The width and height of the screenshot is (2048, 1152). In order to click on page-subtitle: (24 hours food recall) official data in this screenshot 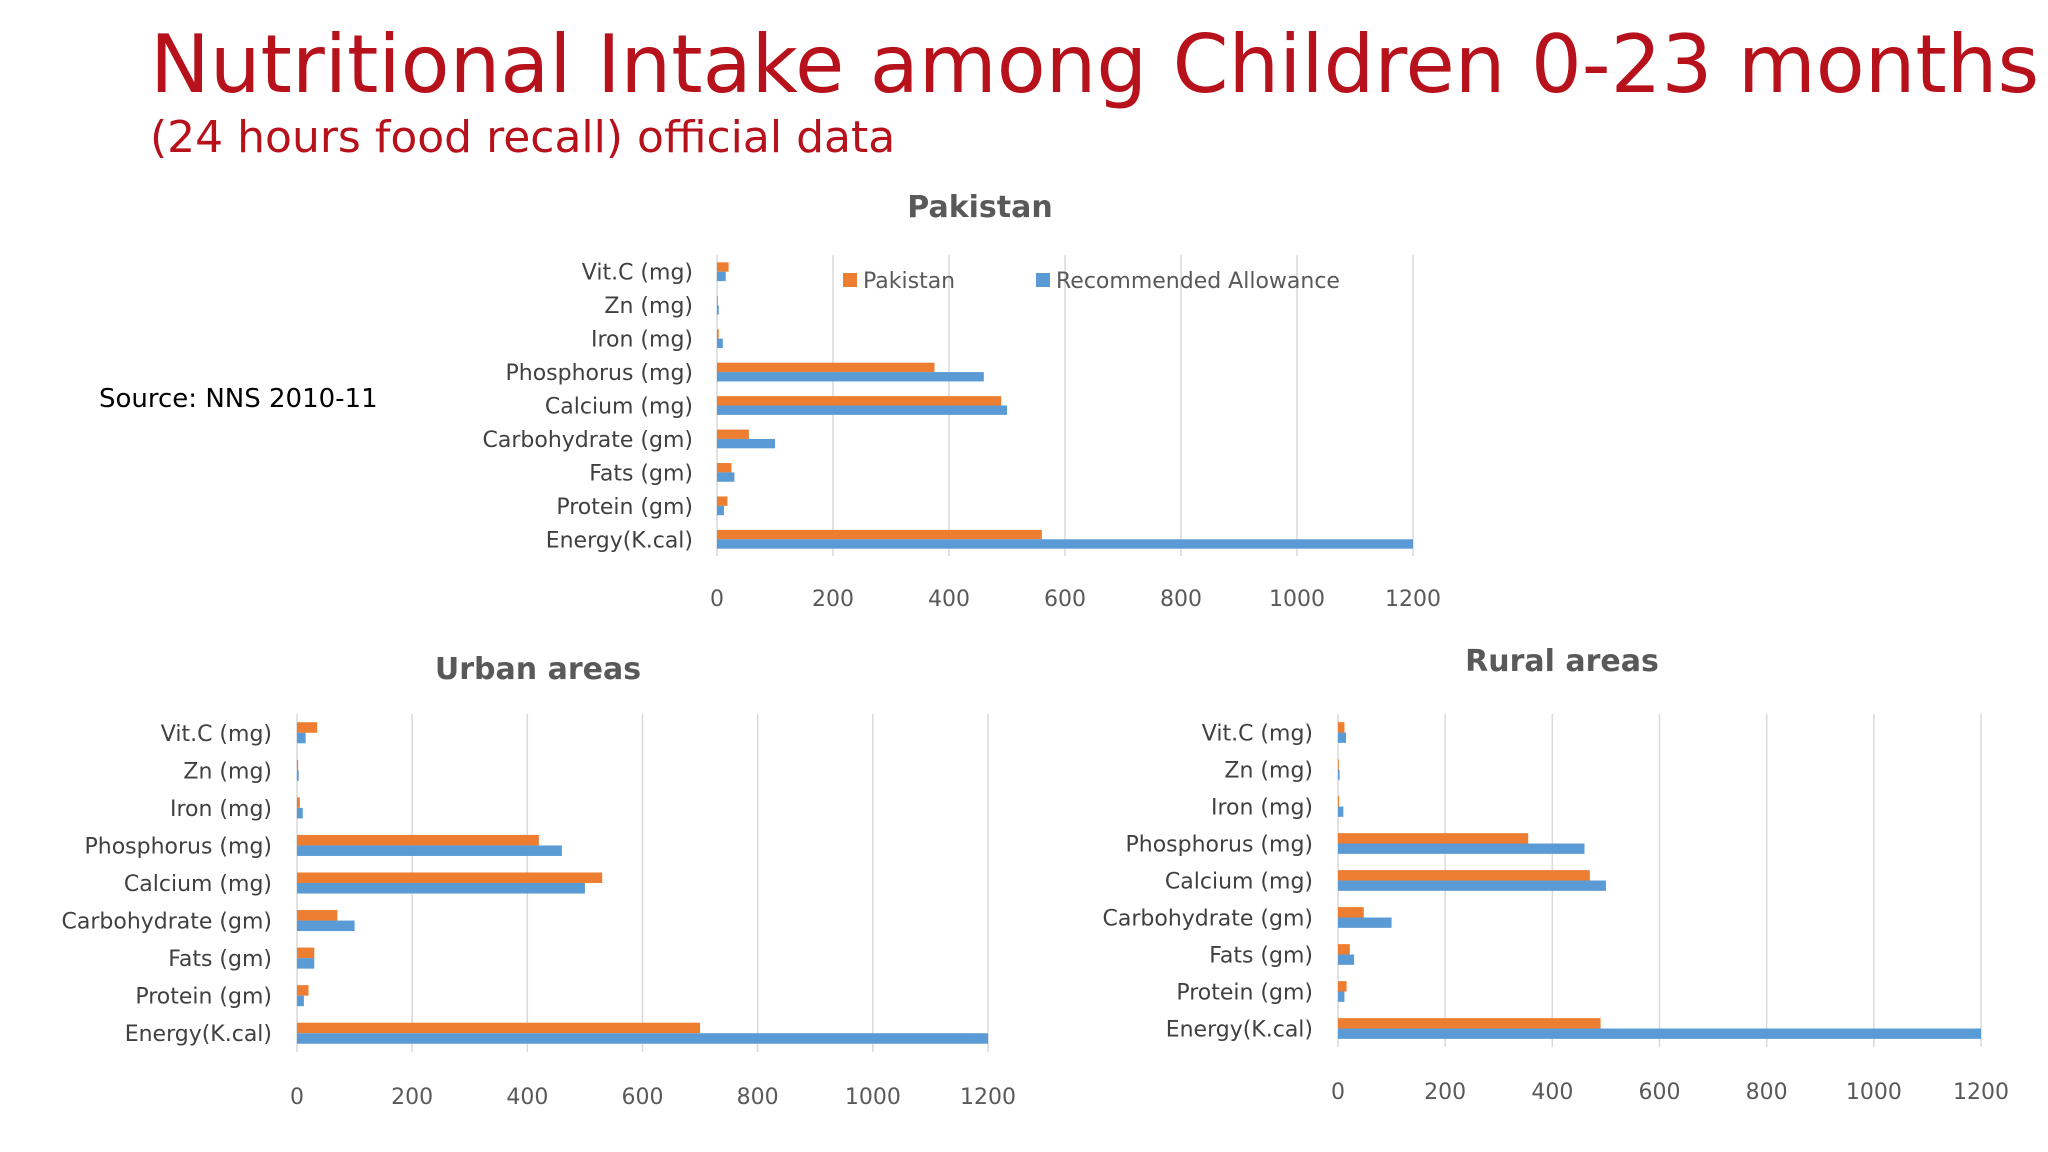, I will do `click(523, 137)`.